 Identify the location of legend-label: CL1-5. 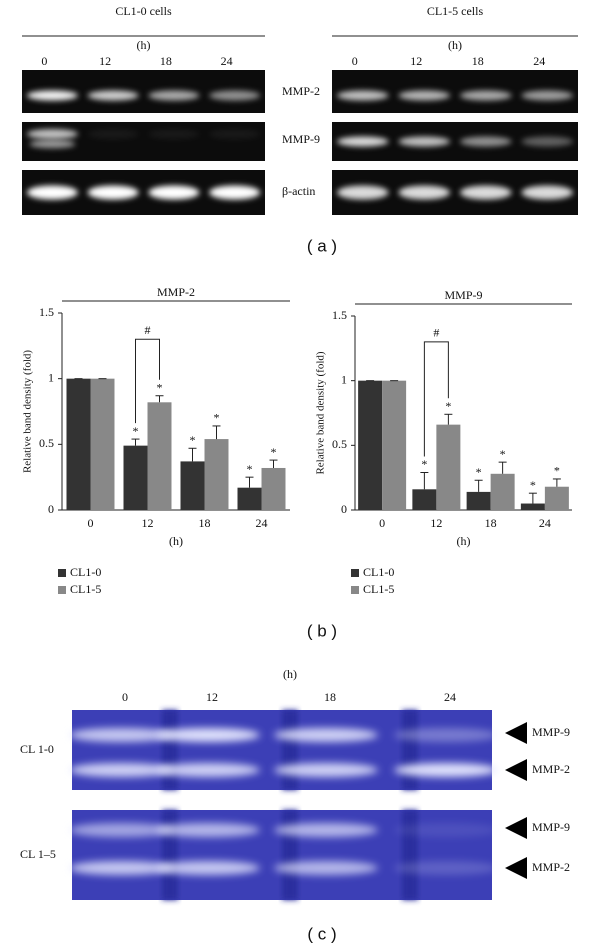
(378, 589).